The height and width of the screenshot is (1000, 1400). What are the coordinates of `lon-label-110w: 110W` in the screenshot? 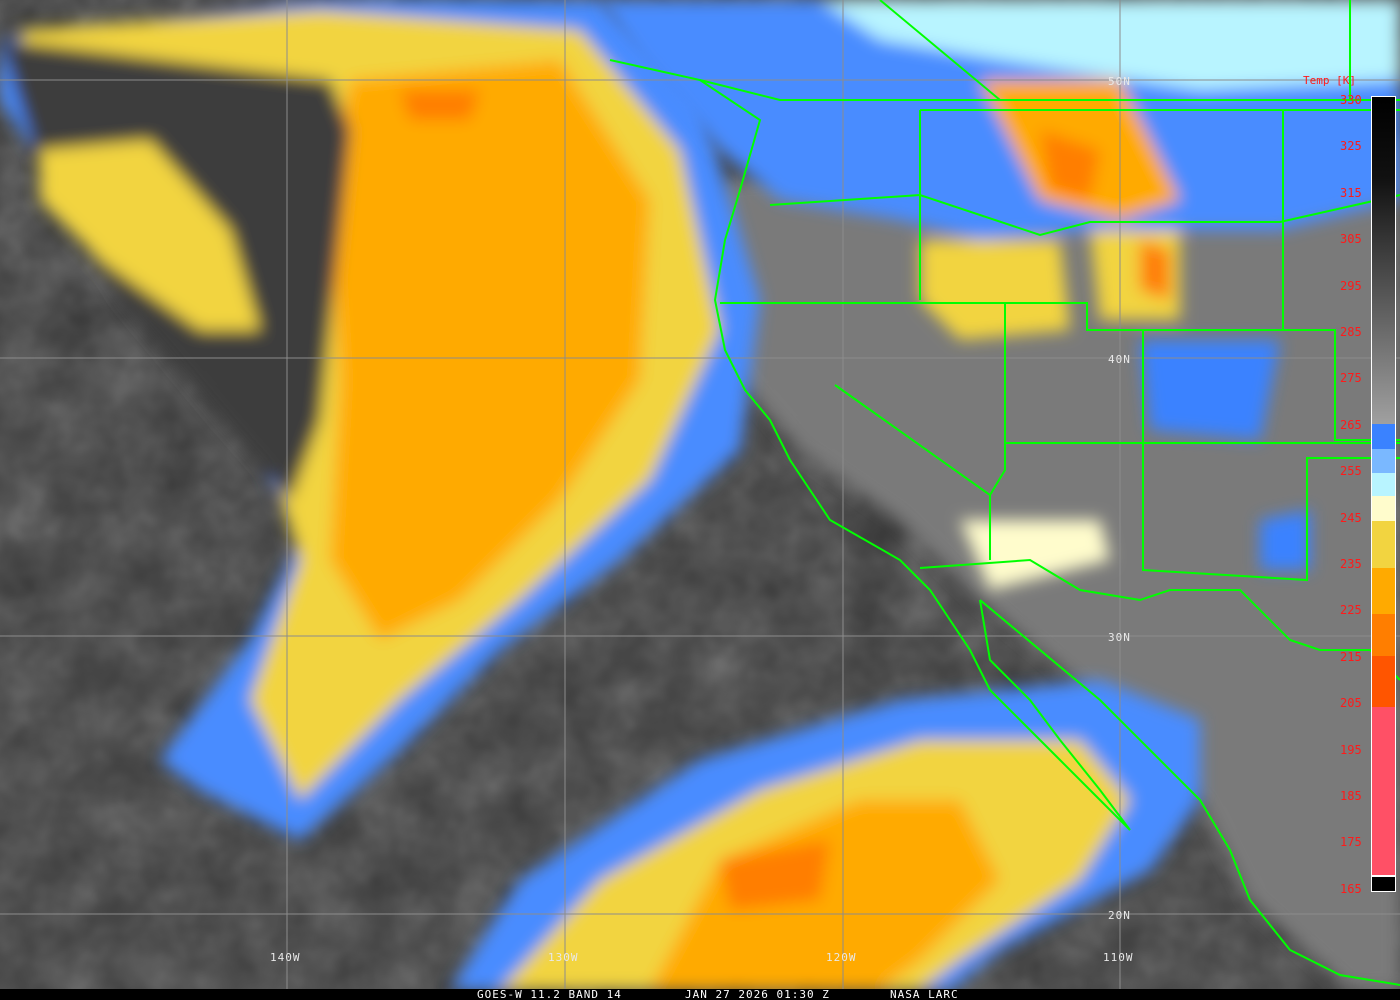 It's located at (1118, 957).